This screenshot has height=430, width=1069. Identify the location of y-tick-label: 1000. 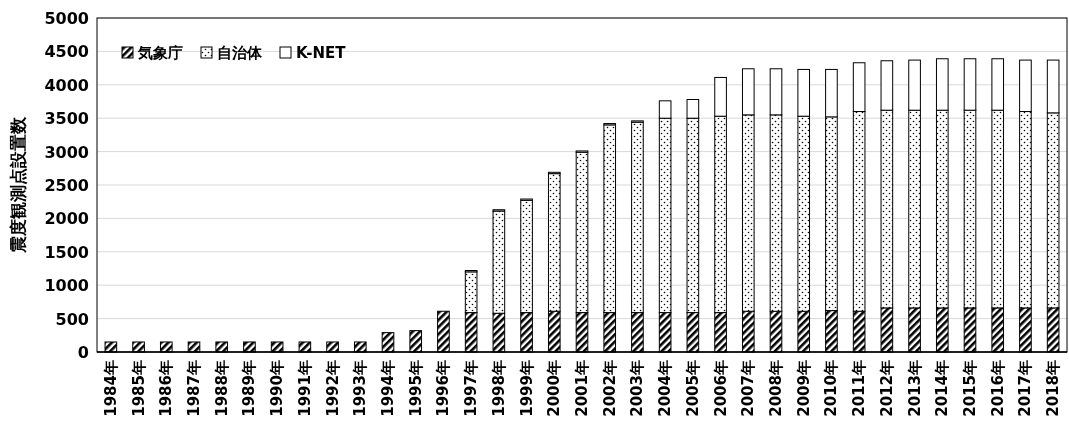
(66, 286).